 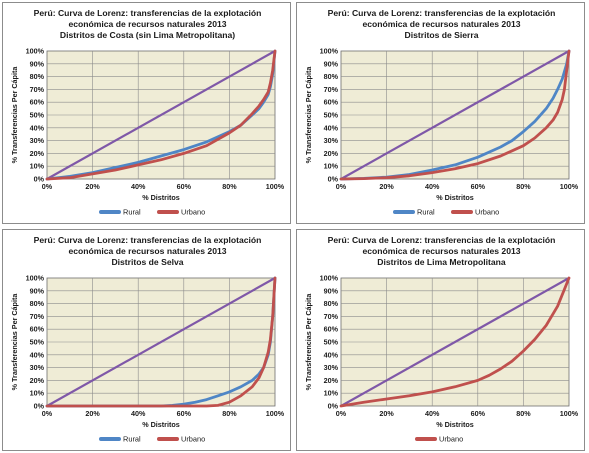 I want to click on chart-title-line: Distritos de Lima Metropolitana, so click(x=441, y=262).